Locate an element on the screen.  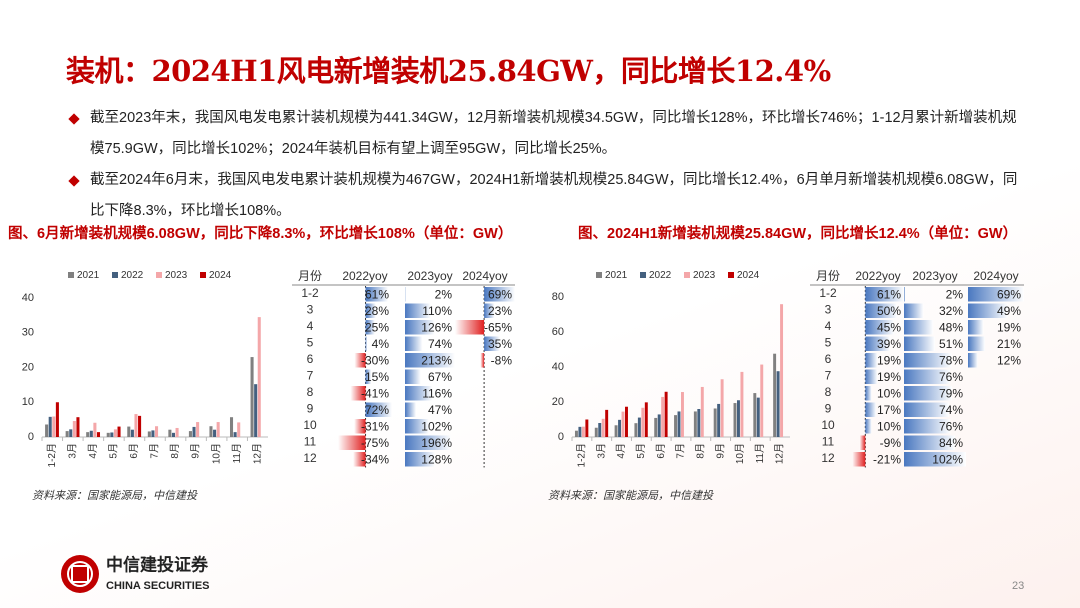
cell-value: 102% is located at coordinates (436, 426).